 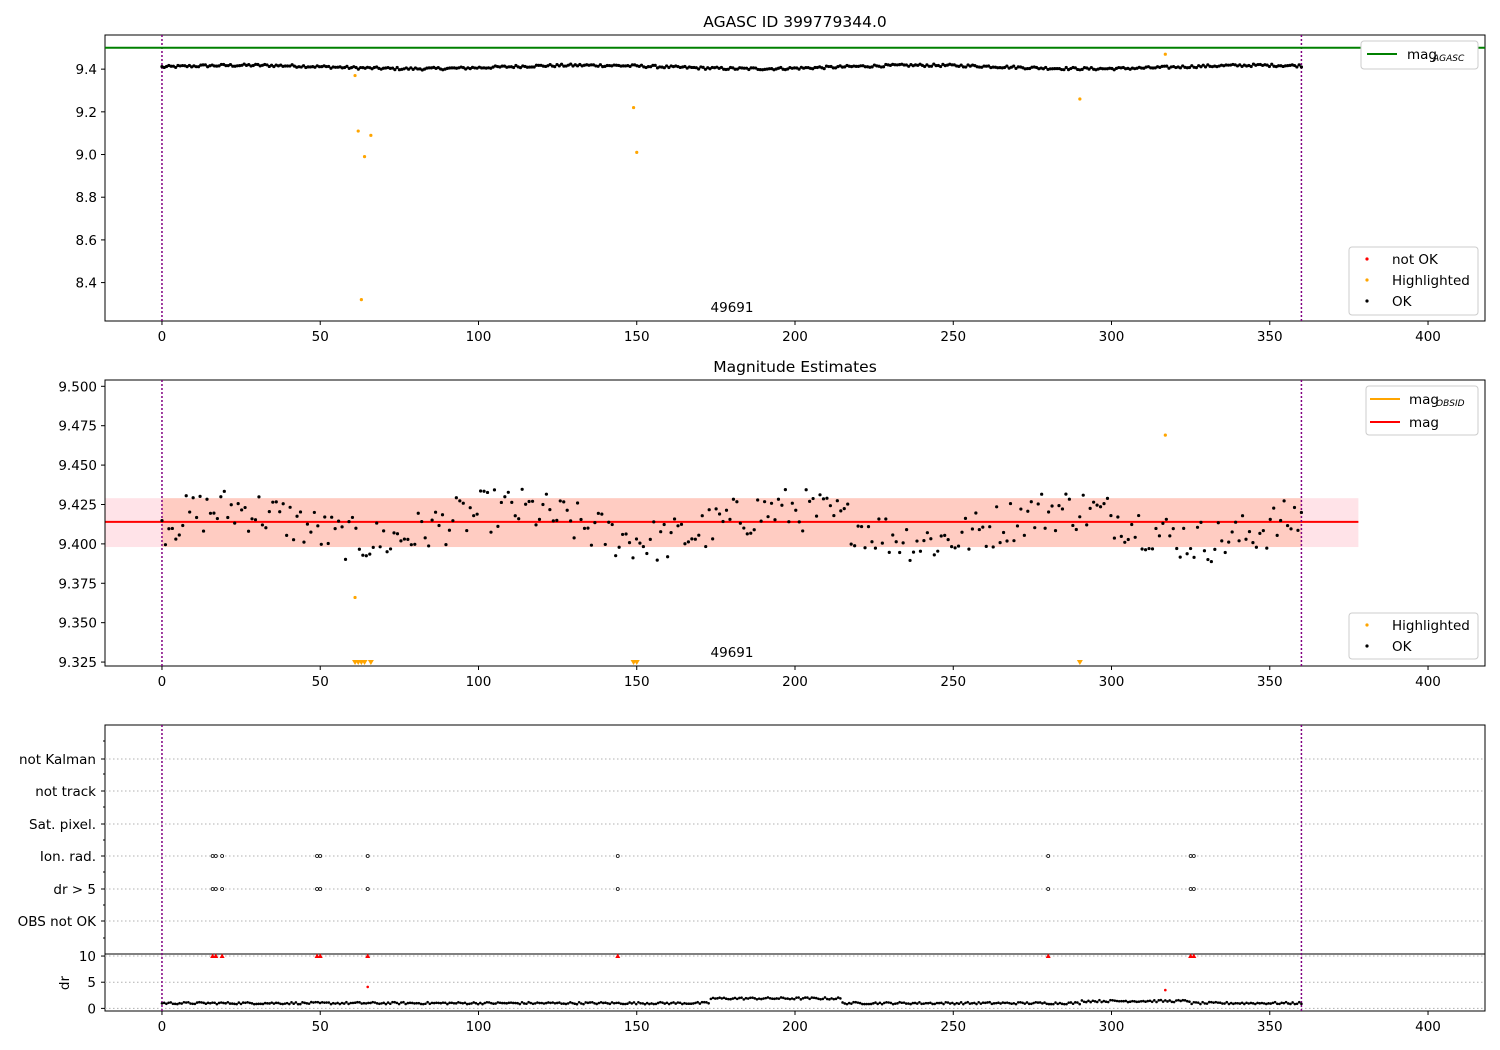 I want to click on dr-clipped-marker, so click(x=213, y=956).